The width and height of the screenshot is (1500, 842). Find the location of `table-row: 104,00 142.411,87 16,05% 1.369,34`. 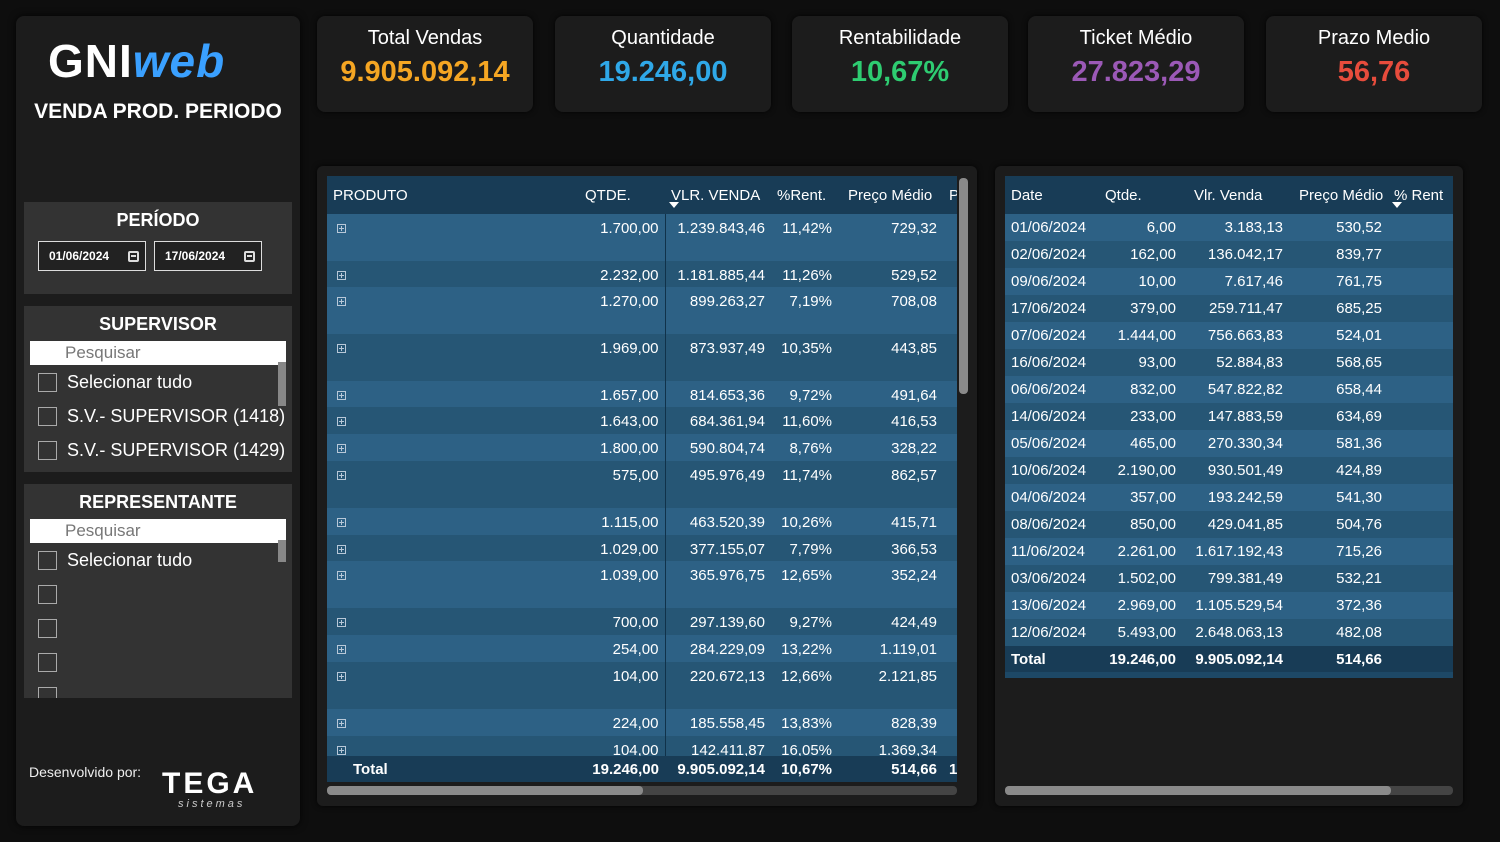

table-row: 104,00 142.411,87 16,05% 1.369,34 is located at coordinates (642, 747).